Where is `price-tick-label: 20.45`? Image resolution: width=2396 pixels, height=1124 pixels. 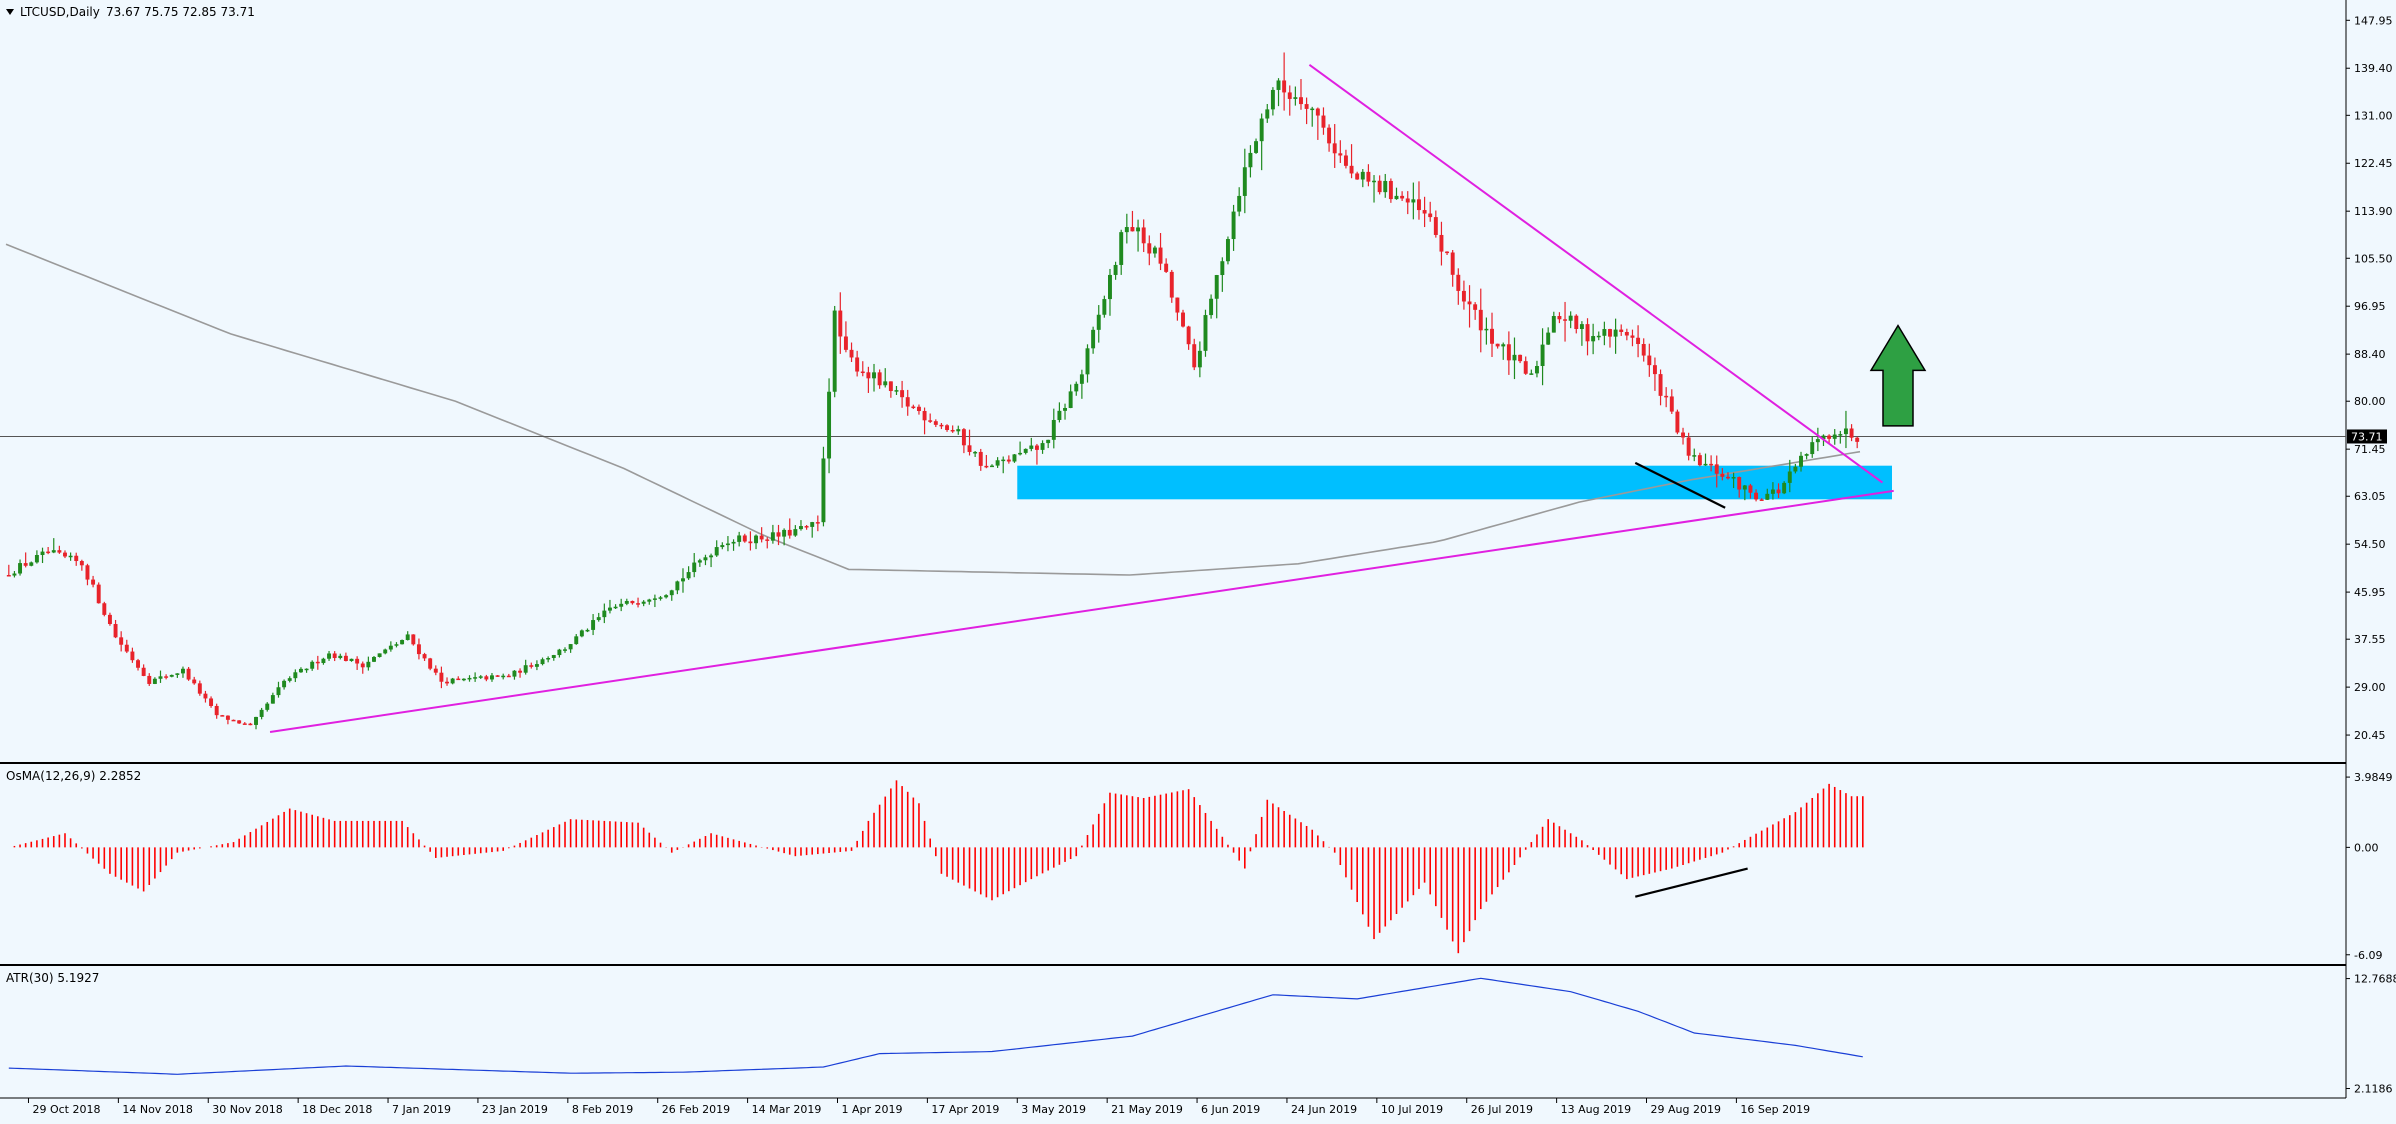
price-tick-label: 20.45 is located at coordinates (2370, 735).